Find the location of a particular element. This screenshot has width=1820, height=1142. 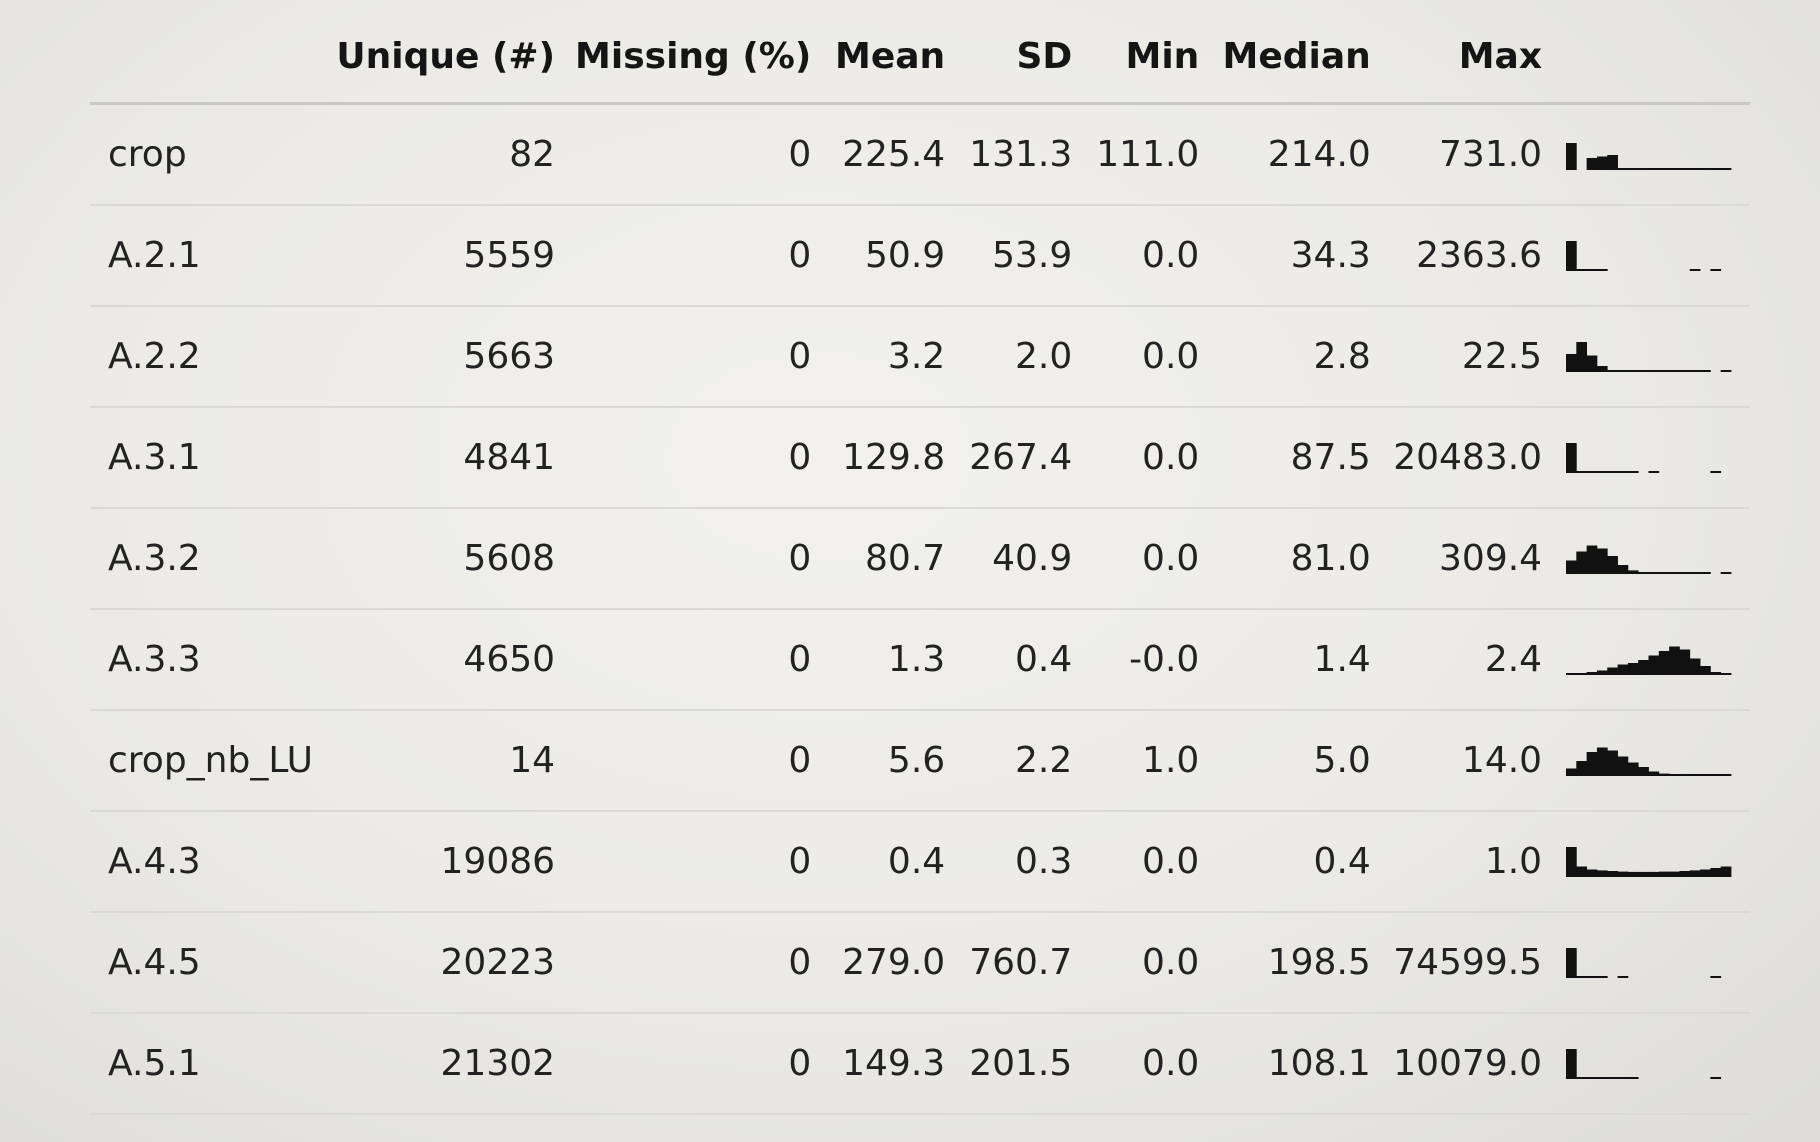

max-value: 731.0 is located at coordinates (1466, 154).